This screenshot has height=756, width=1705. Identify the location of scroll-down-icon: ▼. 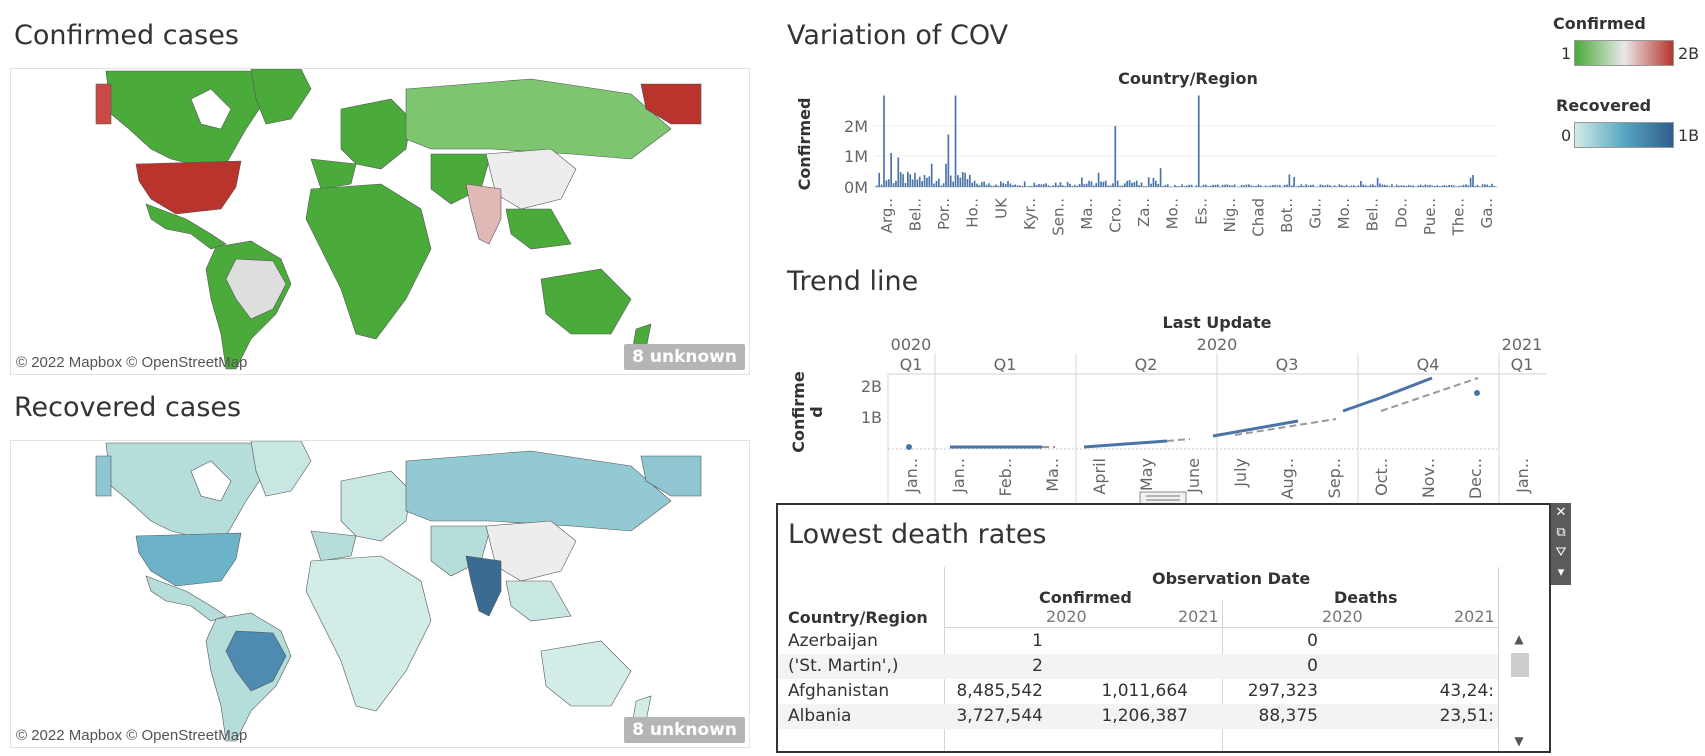
(1519, 741).